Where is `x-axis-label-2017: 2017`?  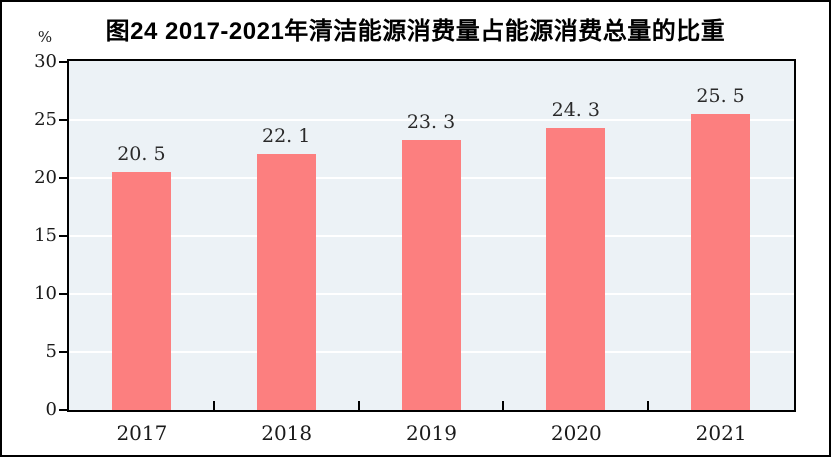 x-axis-label-2017: 2017 is located at coordinates (142, 433).